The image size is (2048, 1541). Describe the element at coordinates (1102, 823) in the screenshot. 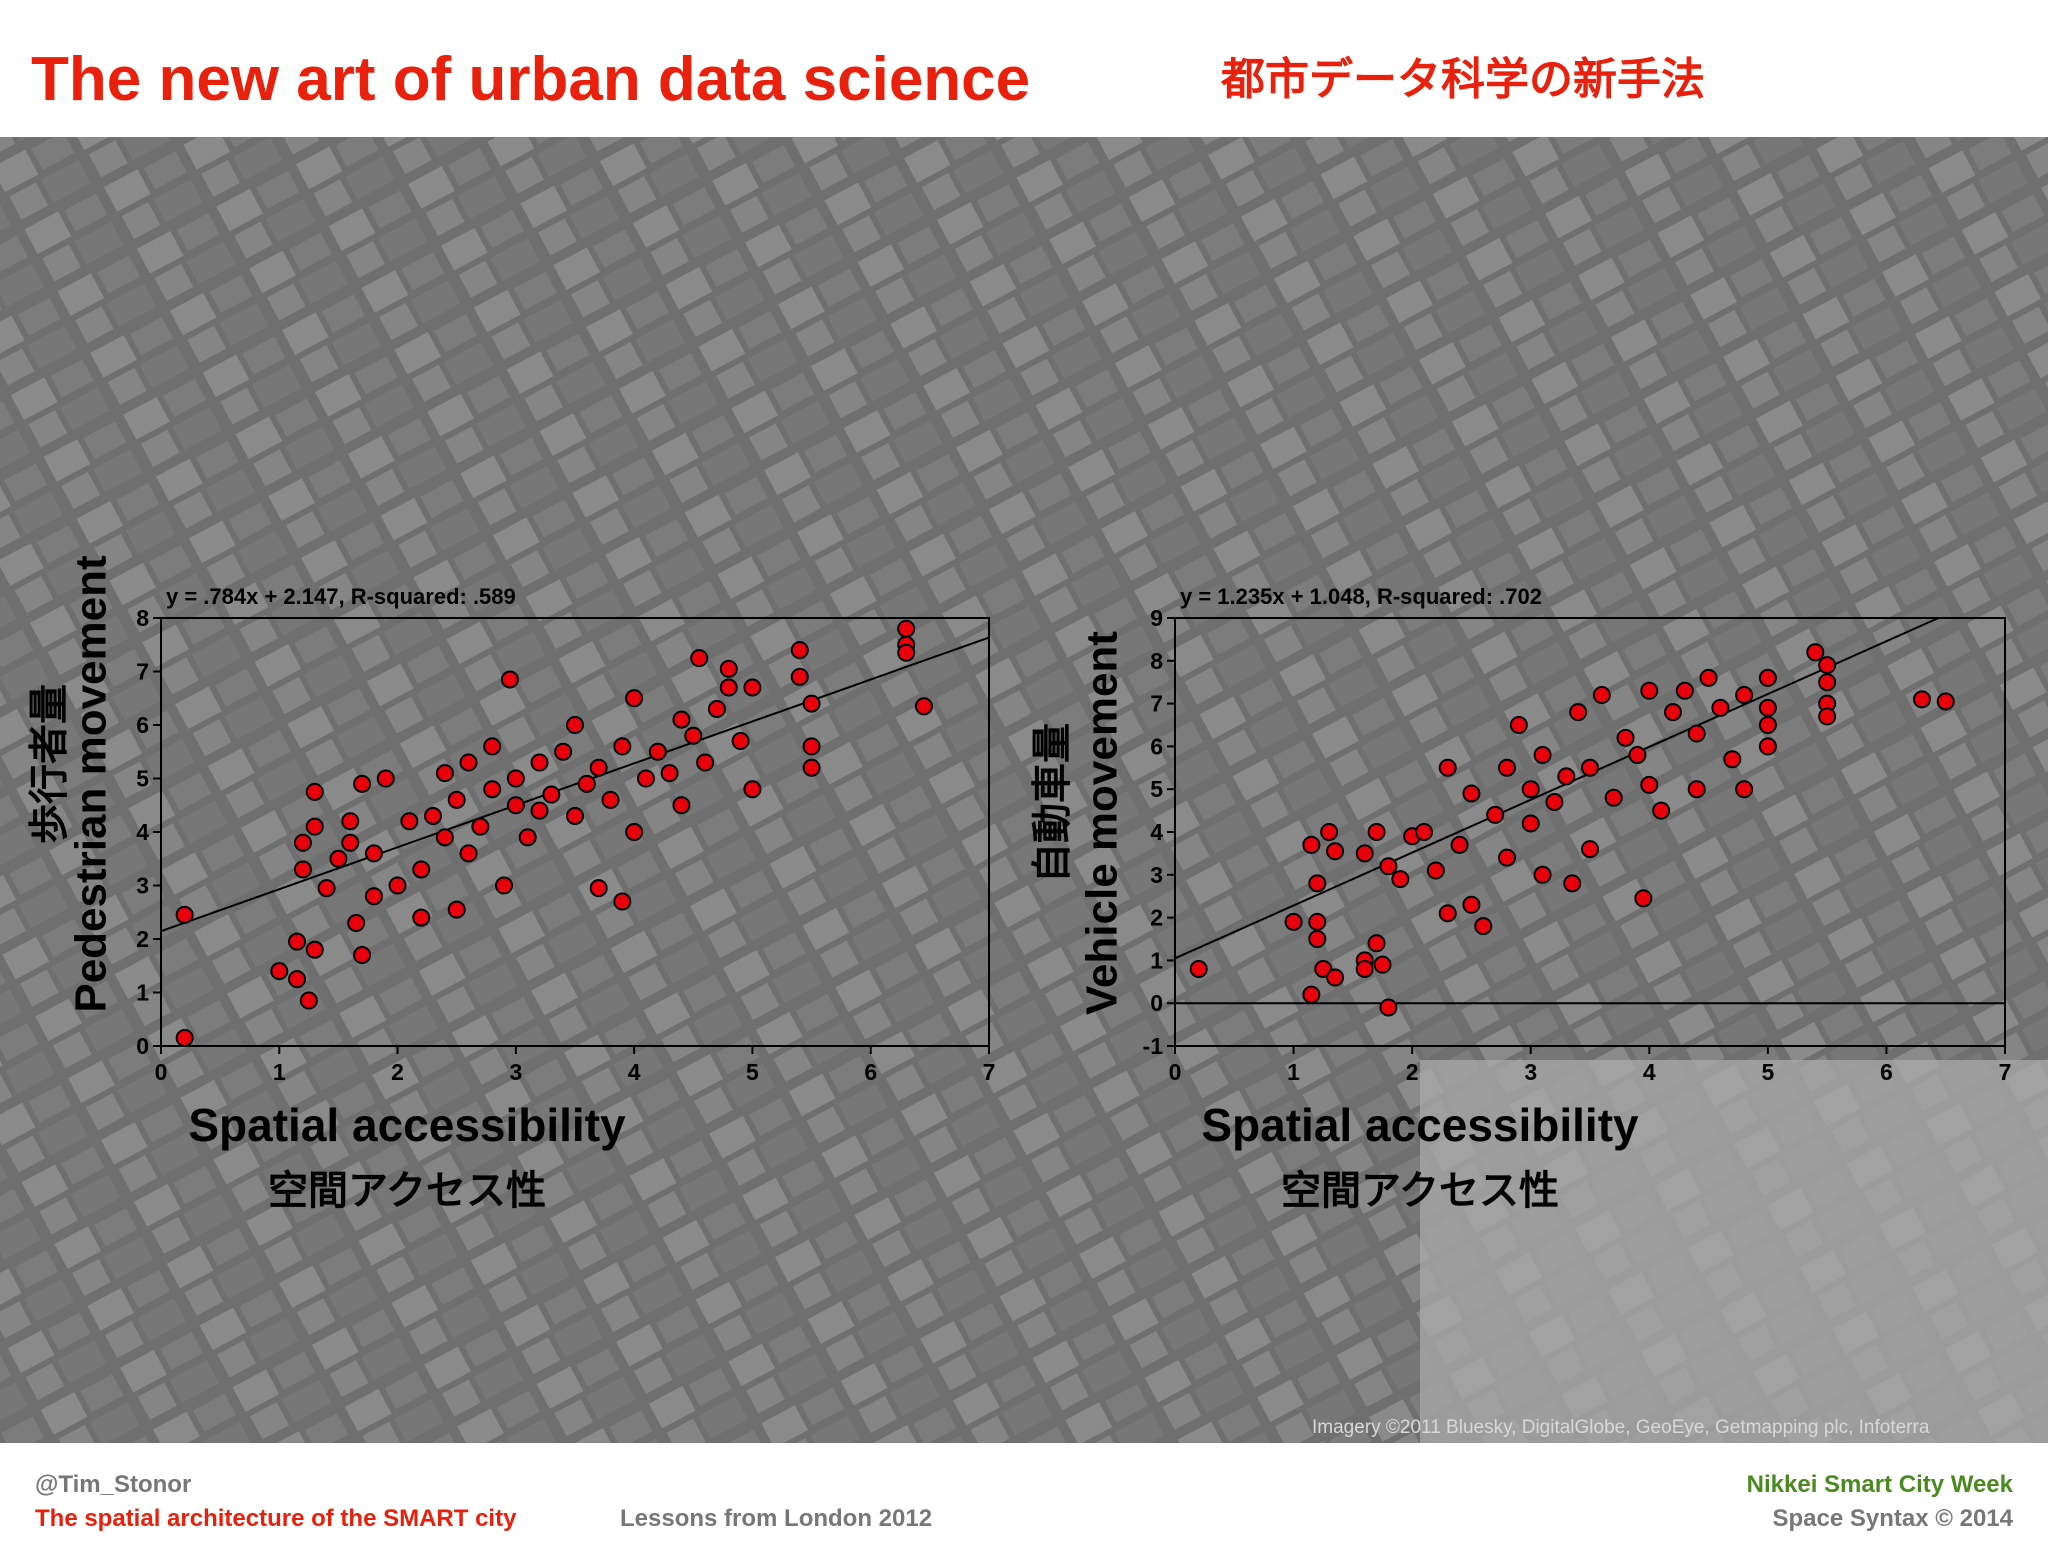

I see `y-axis-label: Vehicle movement` at that location.